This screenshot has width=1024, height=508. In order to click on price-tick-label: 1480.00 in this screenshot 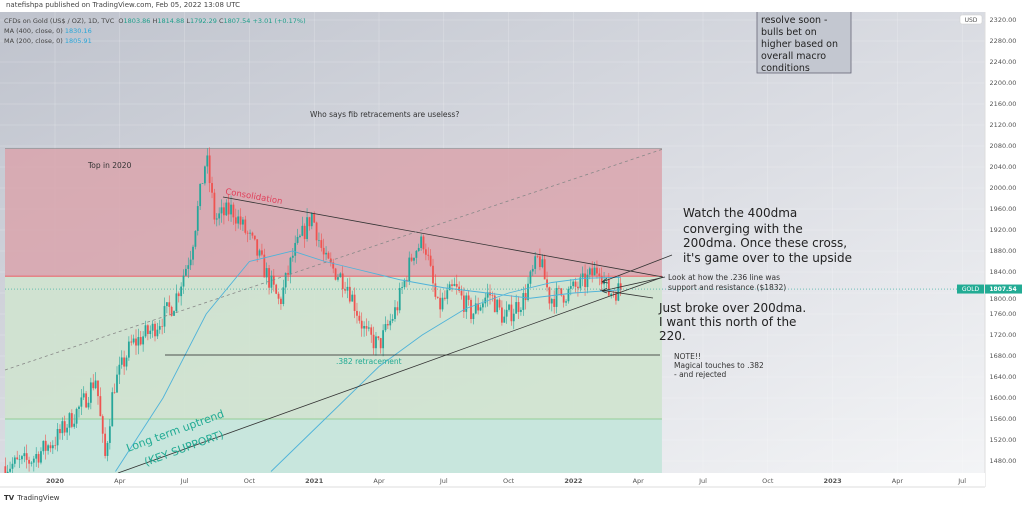, I will do `click(1003, 461)`.